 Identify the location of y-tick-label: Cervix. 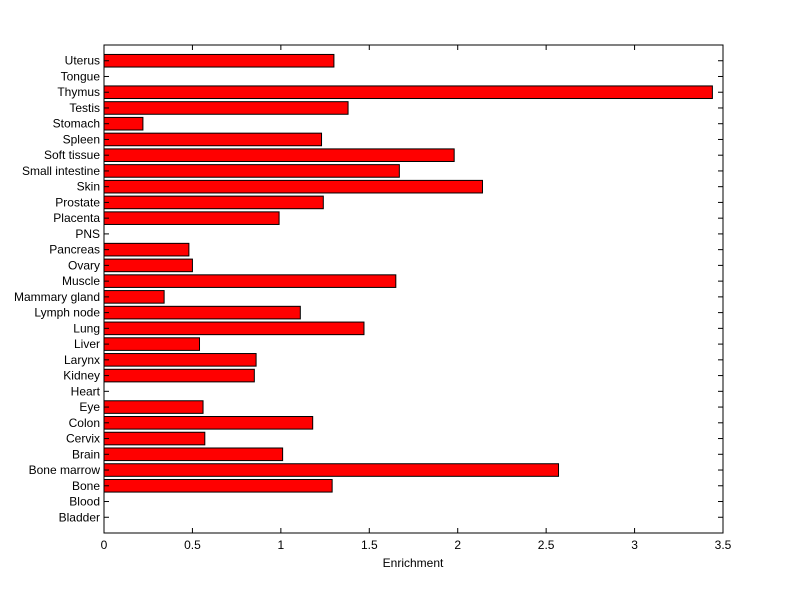
(83, 439).